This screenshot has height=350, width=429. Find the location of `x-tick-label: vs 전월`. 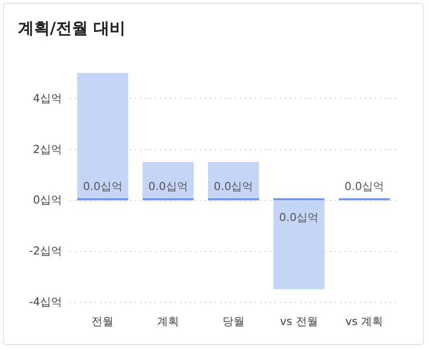

x-tick-label: vs 전월 is located at coordinates (299, 321).